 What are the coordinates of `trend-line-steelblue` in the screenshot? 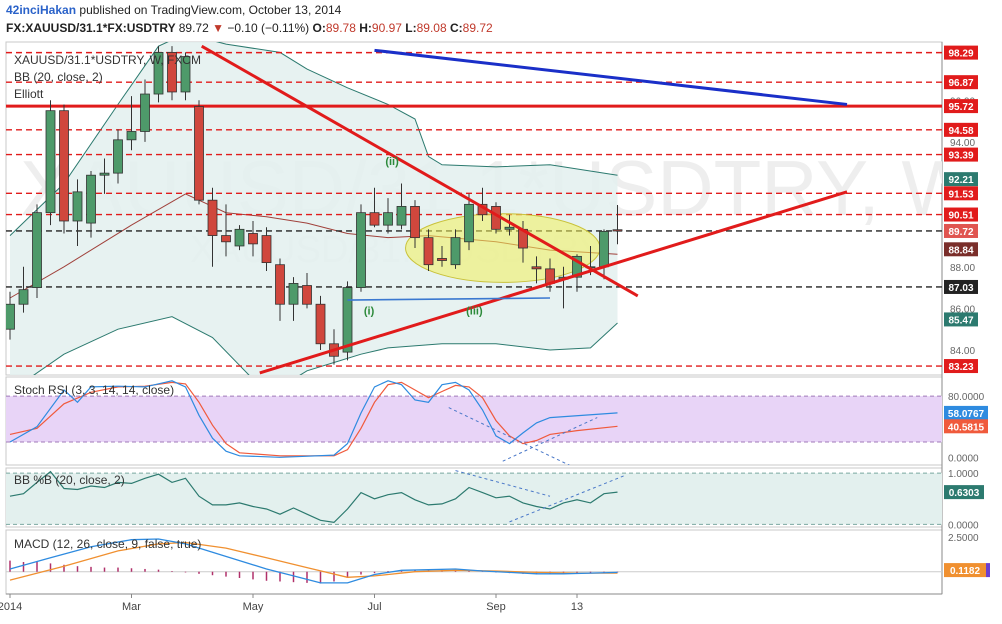 It's located at (449, 299).